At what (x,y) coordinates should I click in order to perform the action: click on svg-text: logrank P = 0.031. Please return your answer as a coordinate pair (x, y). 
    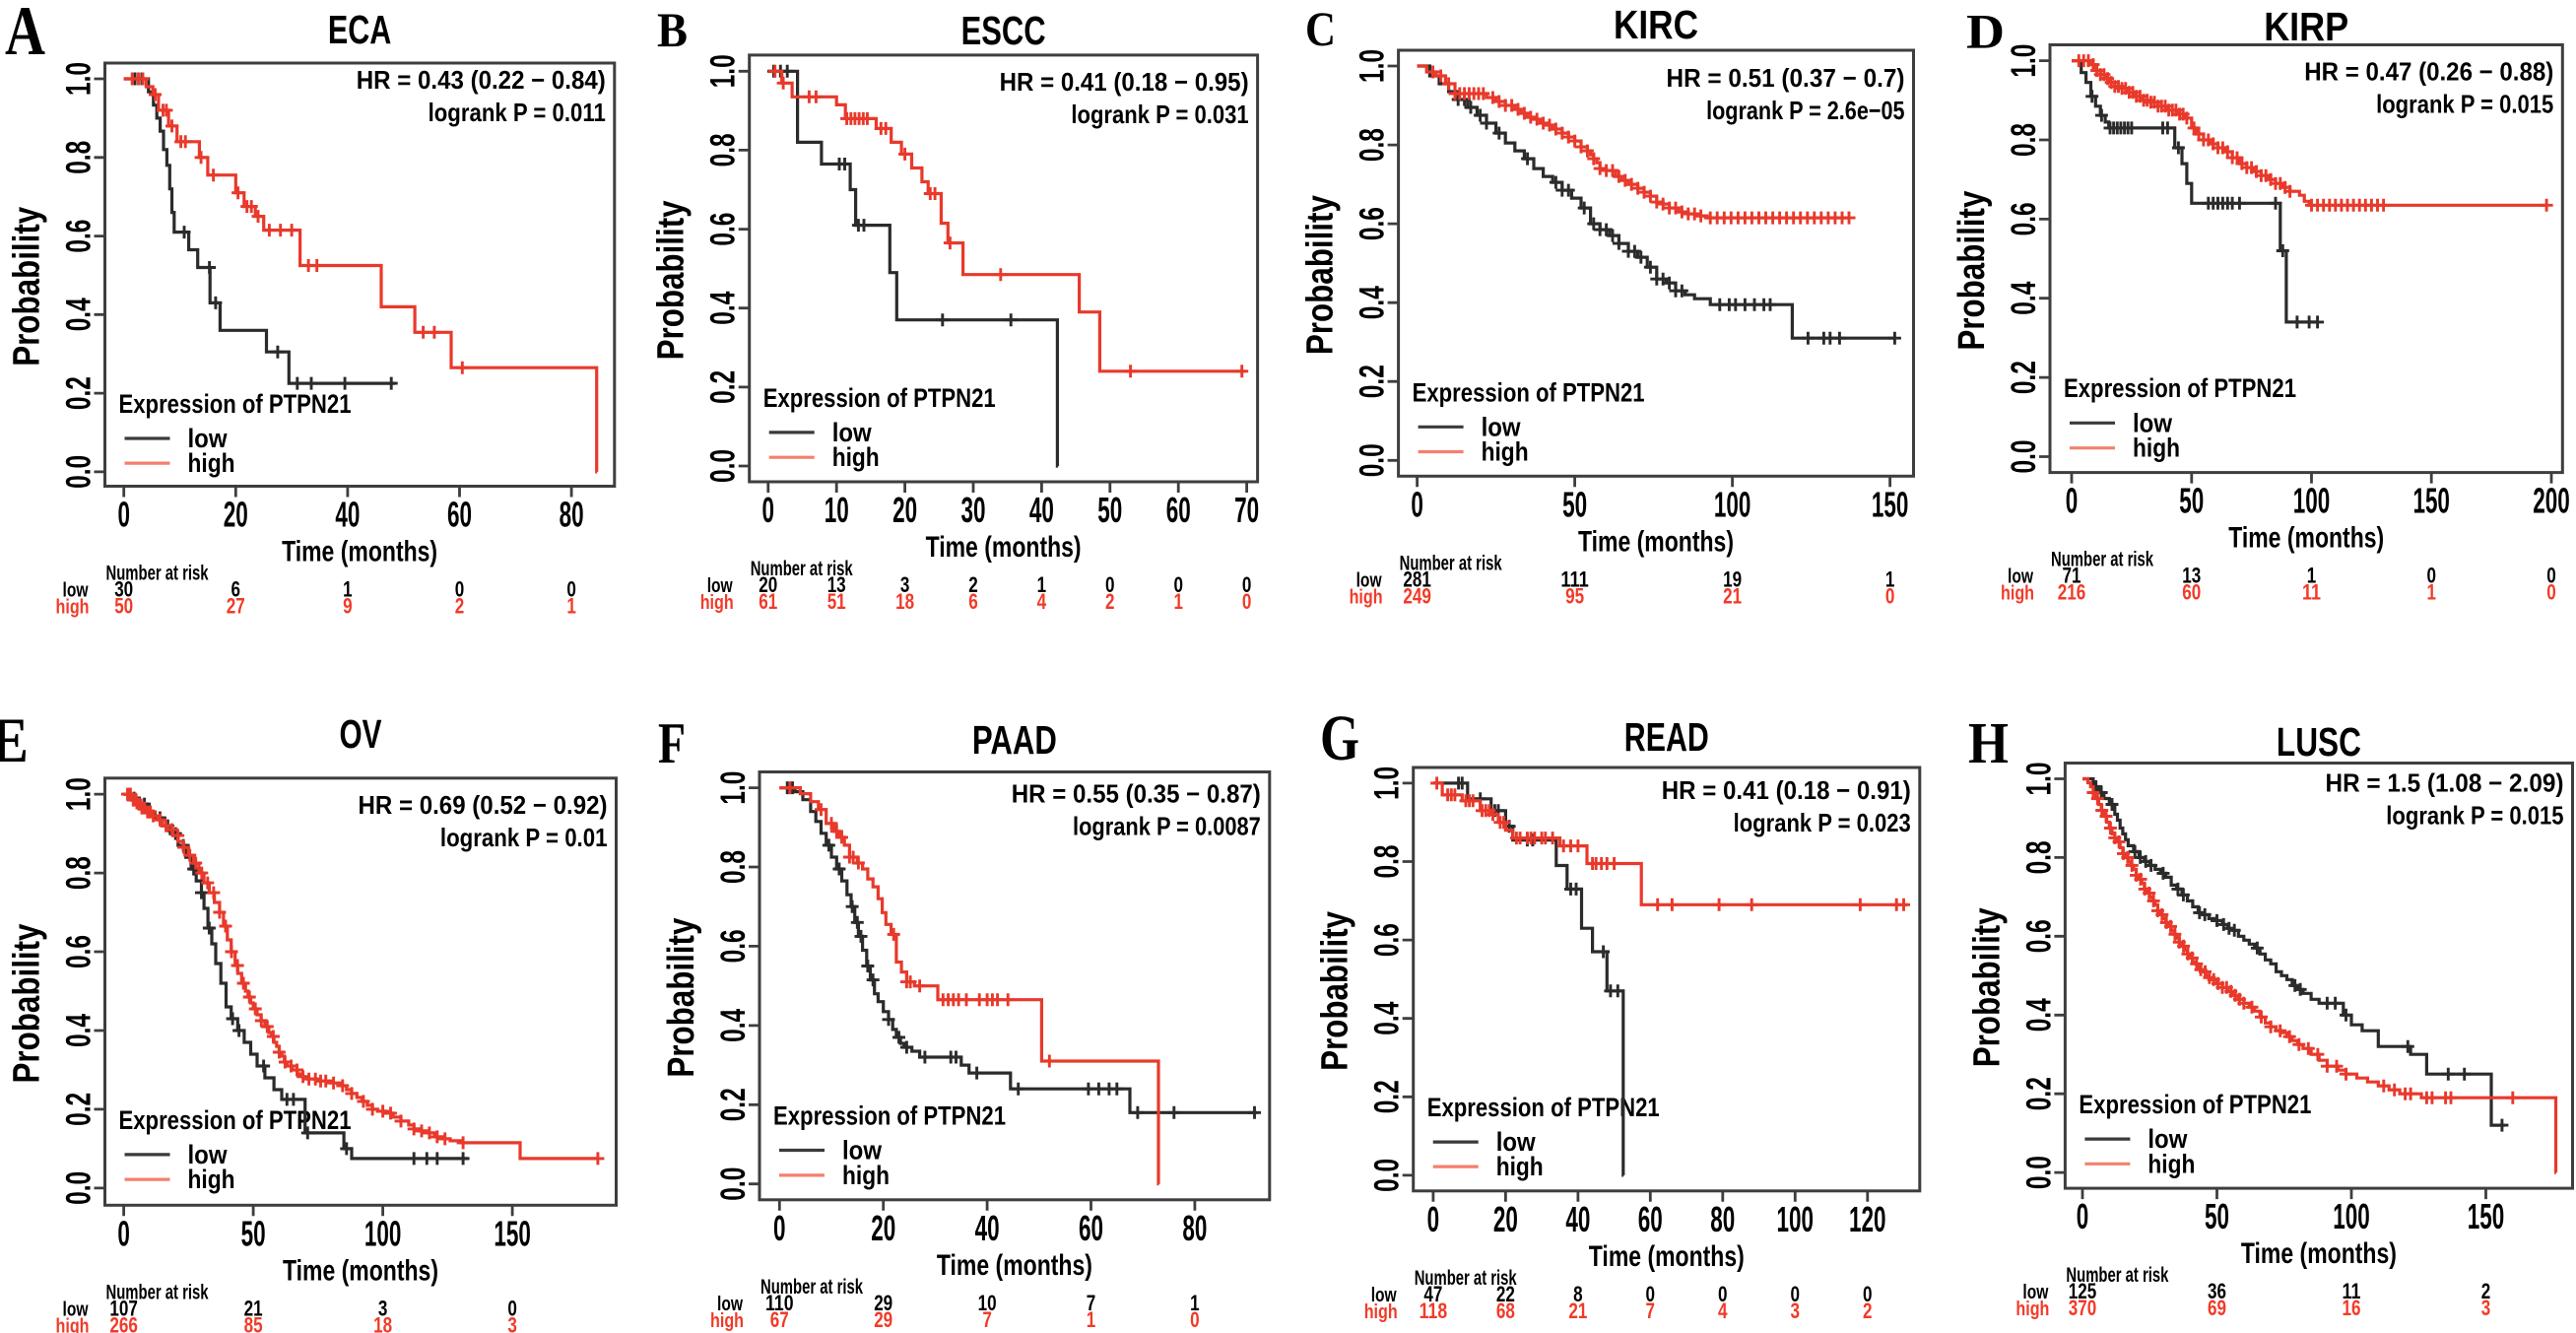
    Looking at the image, I should click on (1159, 115).